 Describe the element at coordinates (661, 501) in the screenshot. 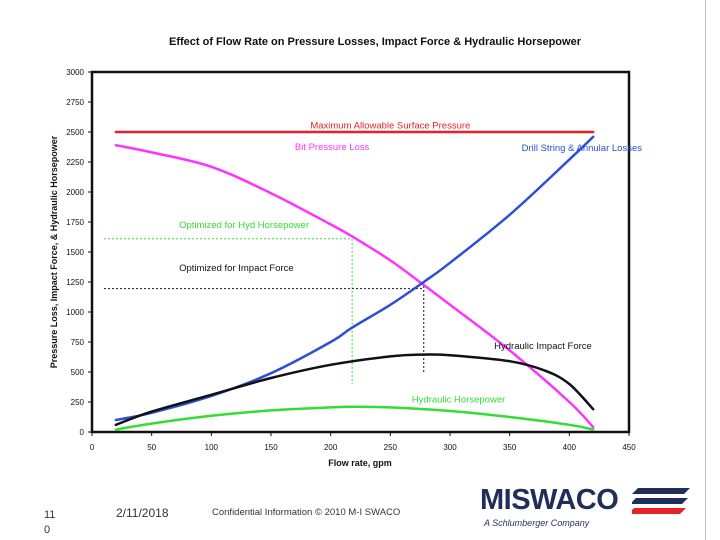

I see `logo-stripes-icon` at that location.